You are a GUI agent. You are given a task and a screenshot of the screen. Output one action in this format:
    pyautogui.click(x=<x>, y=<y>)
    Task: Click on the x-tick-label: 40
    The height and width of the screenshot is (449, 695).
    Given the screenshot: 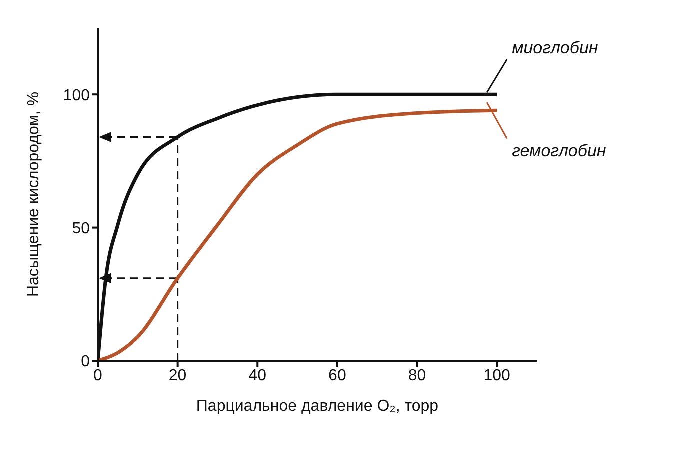 What is the action you would take?
    pyautogui.click(x=257, y=375)
    